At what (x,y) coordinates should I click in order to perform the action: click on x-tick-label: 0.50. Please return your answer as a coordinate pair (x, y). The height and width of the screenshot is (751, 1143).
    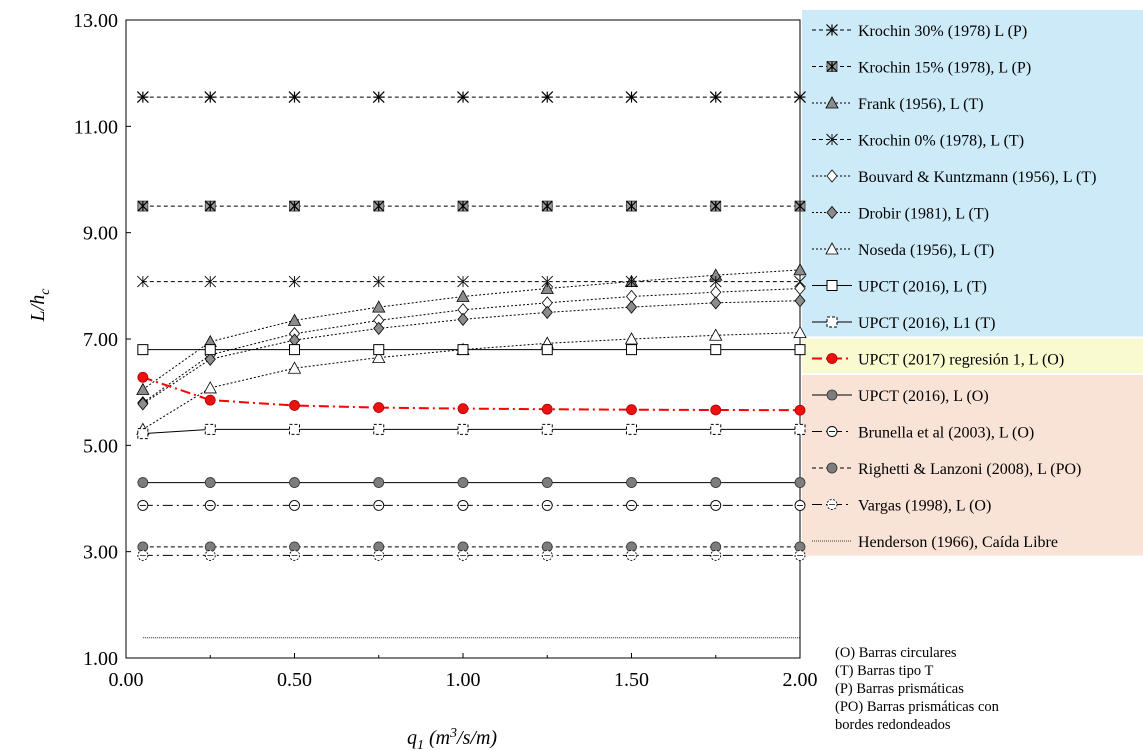
    Looking at the image, I should click on (294, 680).